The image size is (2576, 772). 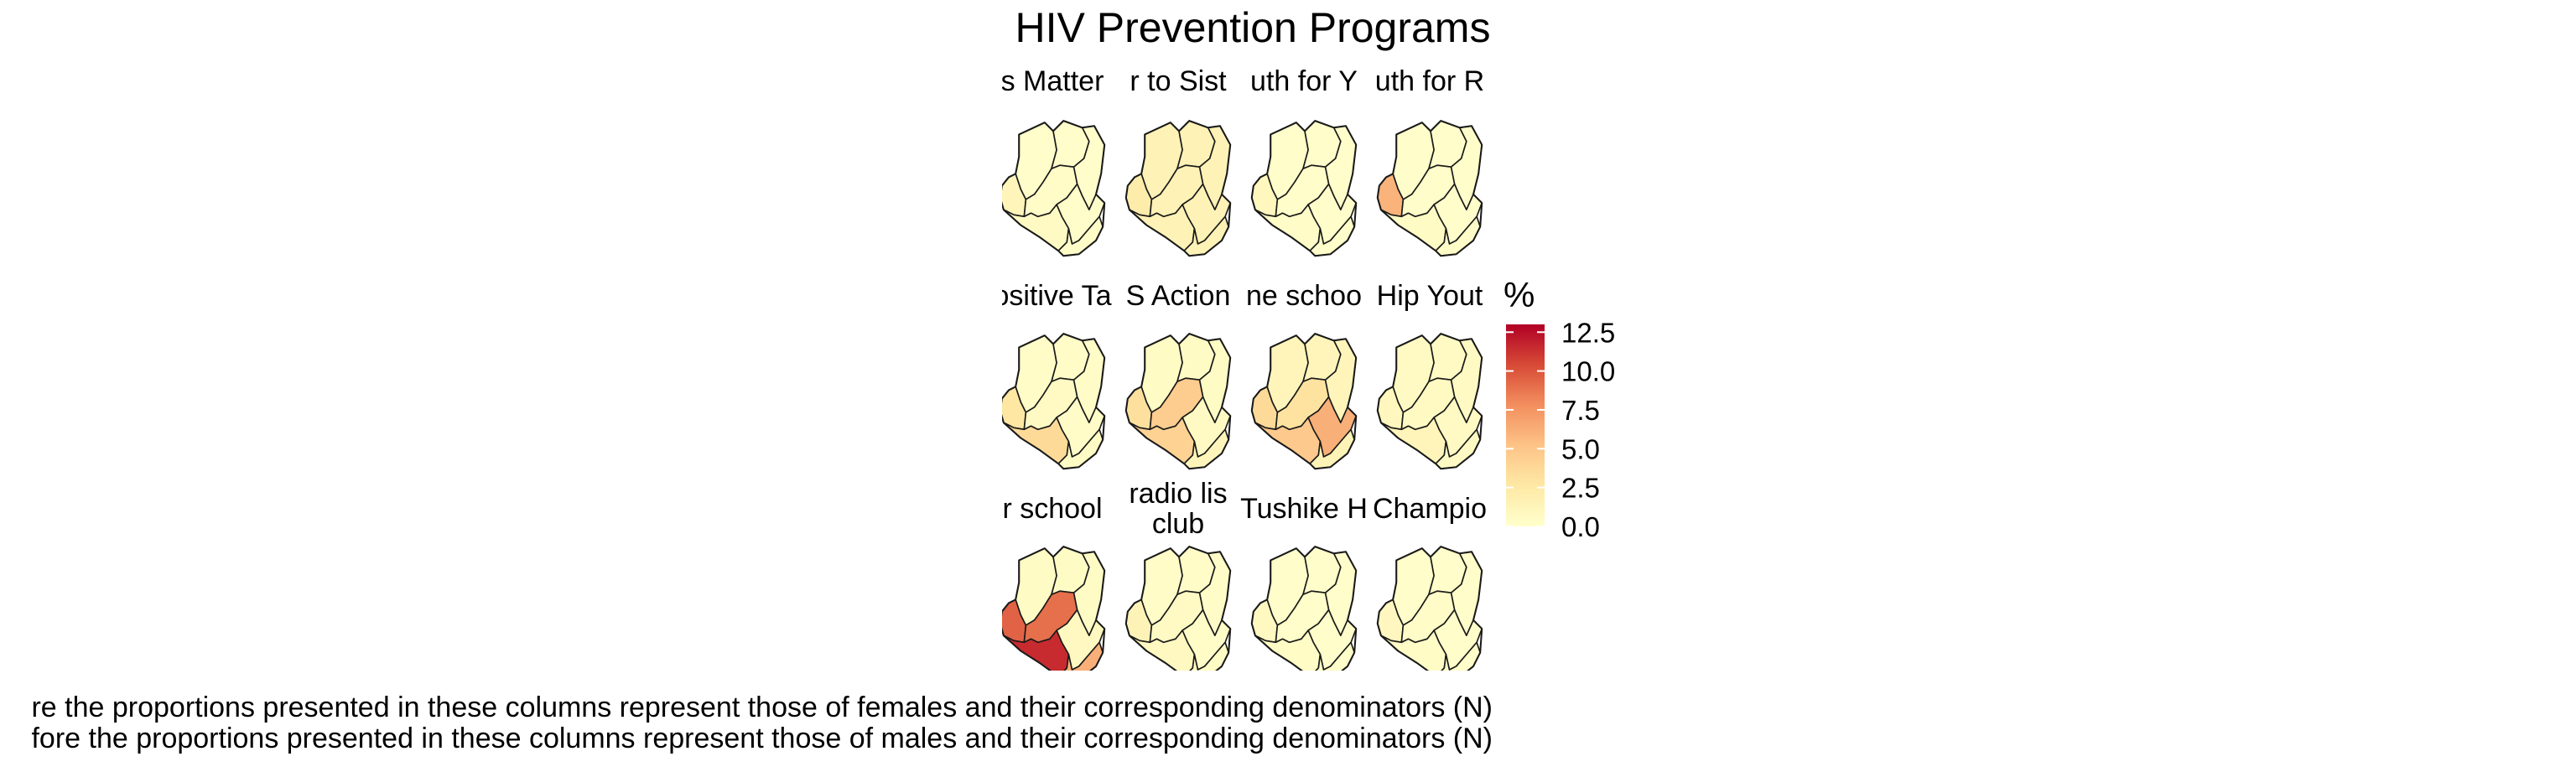 I want to click on facet-panel: r to Sist, so click(x=1178, y=161).